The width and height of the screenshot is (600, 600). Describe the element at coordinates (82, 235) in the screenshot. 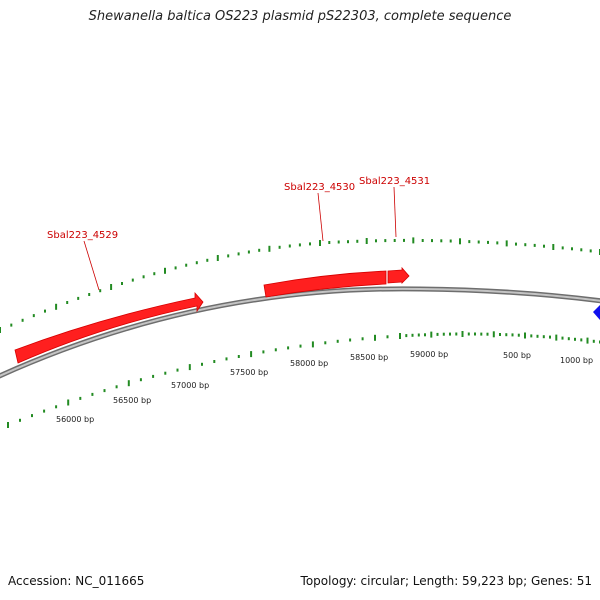

I see `gene-label-4529: Sbal223_4529` at that location.